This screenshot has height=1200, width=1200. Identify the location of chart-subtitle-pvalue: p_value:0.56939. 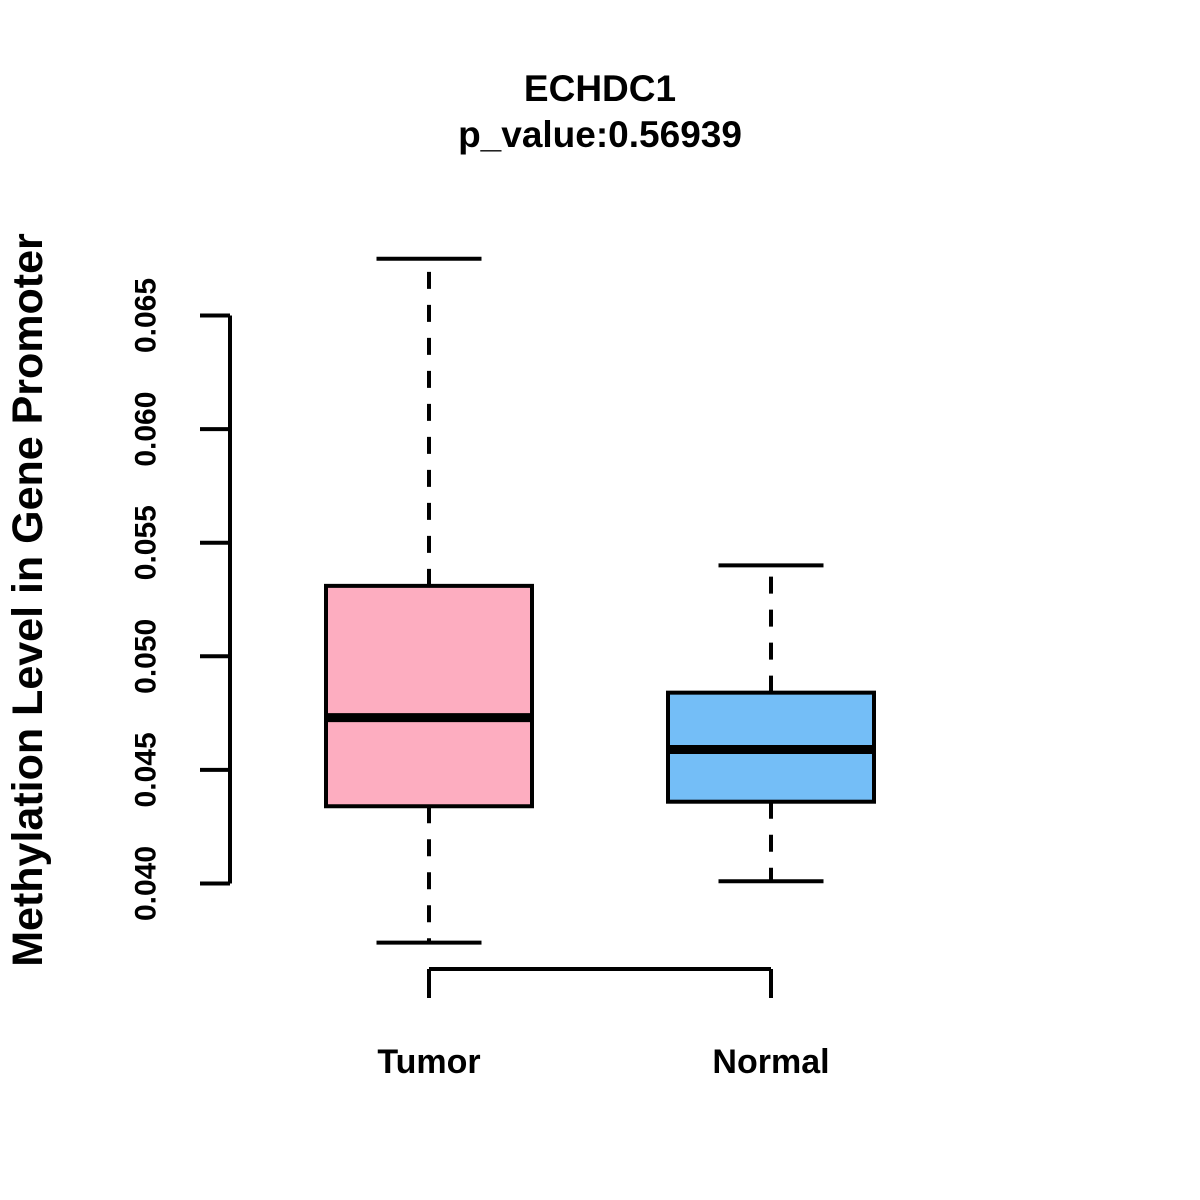
(600, 134).